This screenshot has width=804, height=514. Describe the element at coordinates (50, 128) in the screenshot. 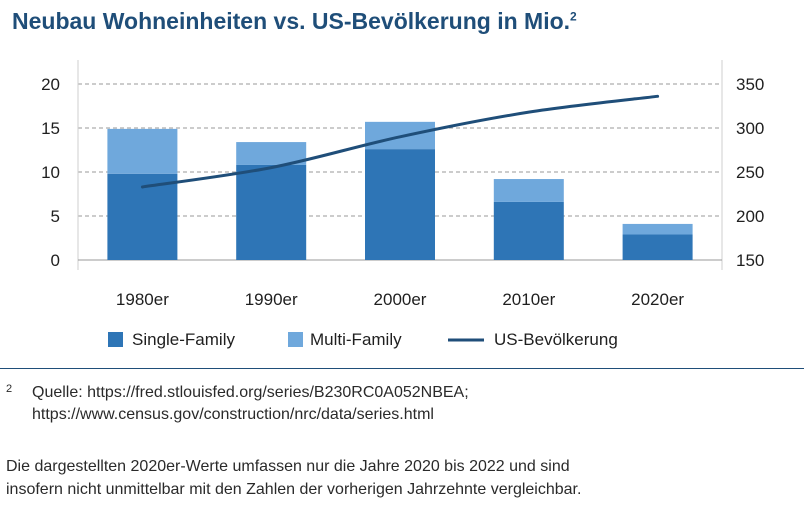

I see `y-left-tick-label: 15` at that location.